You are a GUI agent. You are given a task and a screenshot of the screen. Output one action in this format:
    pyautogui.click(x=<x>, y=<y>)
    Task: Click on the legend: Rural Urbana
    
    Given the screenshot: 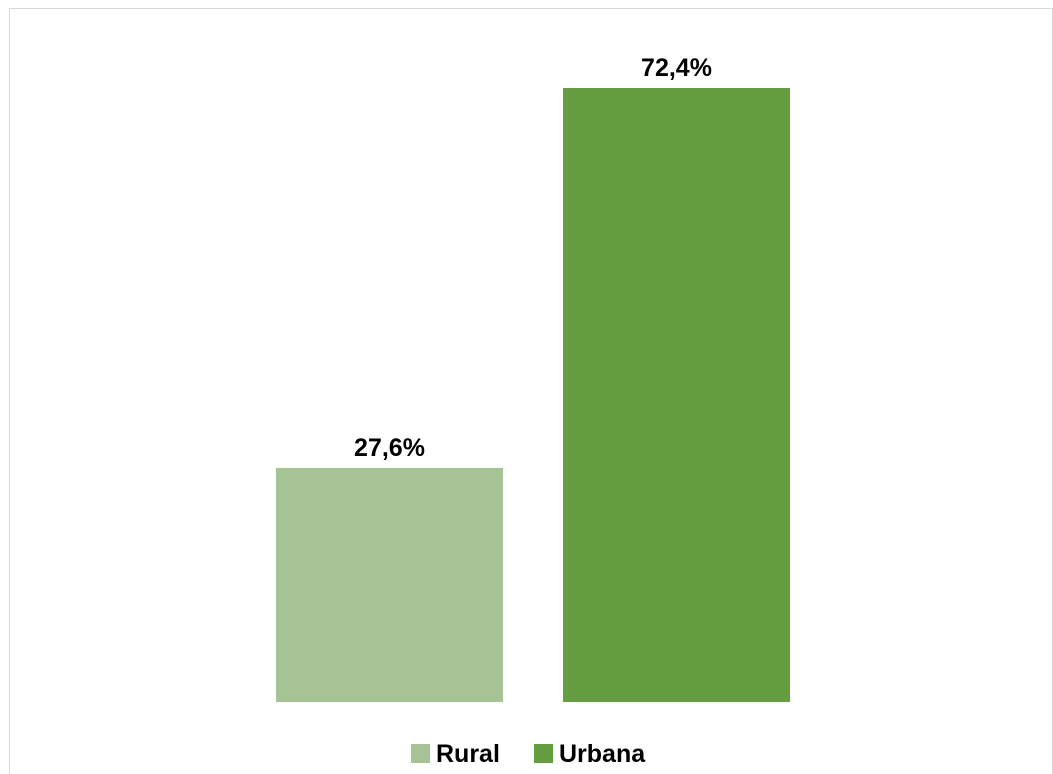 What is the action you would take?
    pyautogui.click(x=528, y=754)
    